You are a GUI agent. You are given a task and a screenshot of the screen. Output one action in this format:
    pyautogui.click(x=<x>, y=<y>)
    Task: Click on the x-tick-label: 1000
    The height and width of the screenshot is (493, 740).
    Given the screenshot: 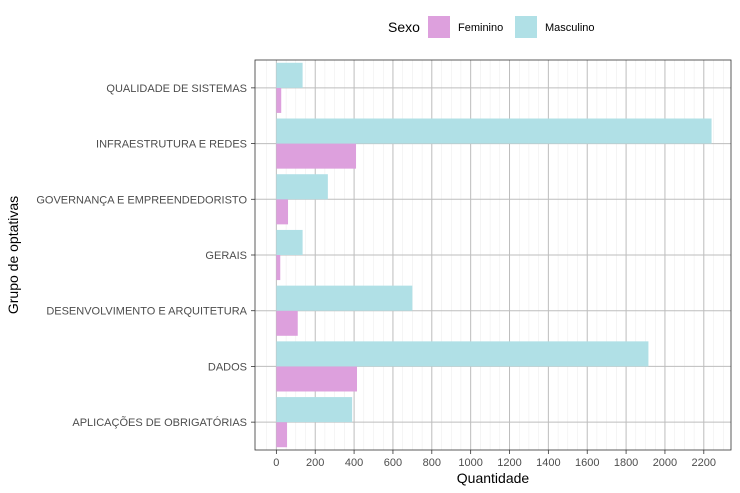 What is the action you would take?
    pyautogui.click(x=470, y=463)
    